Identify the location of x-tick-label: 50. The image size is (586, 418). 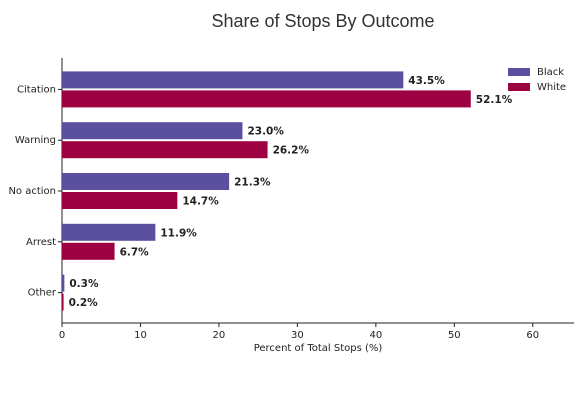
(454, 335).